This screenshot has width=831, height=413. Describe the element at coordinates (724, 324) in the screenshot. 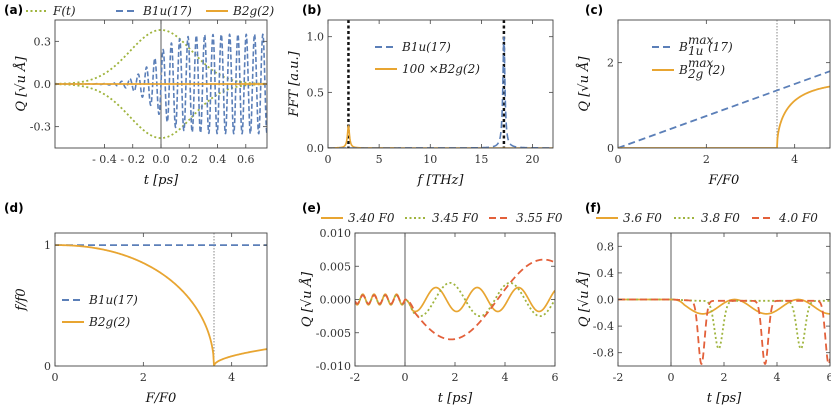

I see `series-3.8F0` at that location.